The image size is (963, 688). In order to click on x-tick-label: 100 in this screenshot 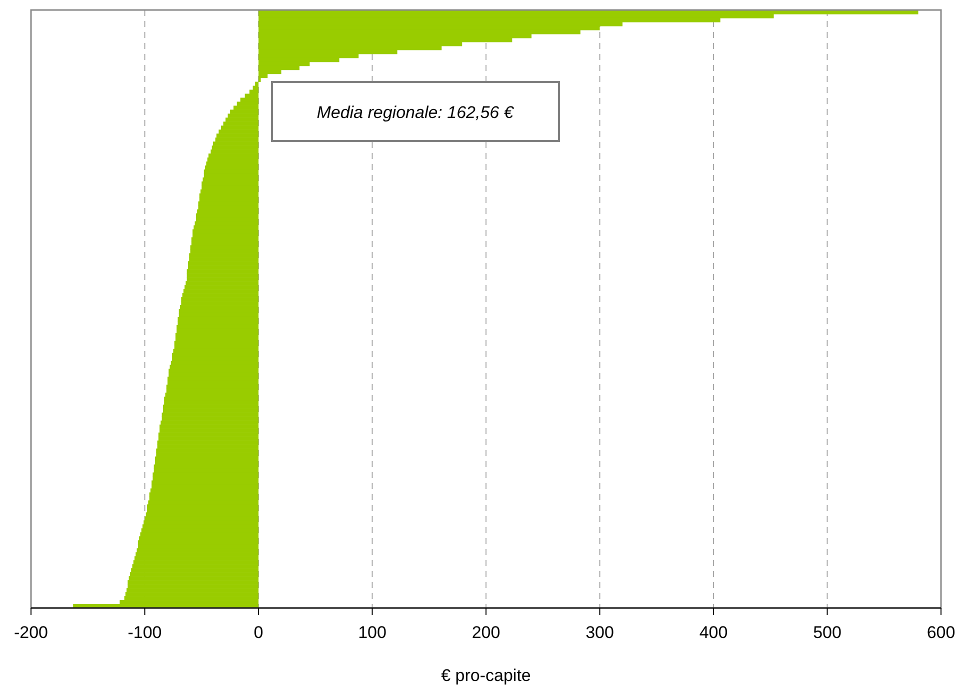, I will do `click(372, 632)`.